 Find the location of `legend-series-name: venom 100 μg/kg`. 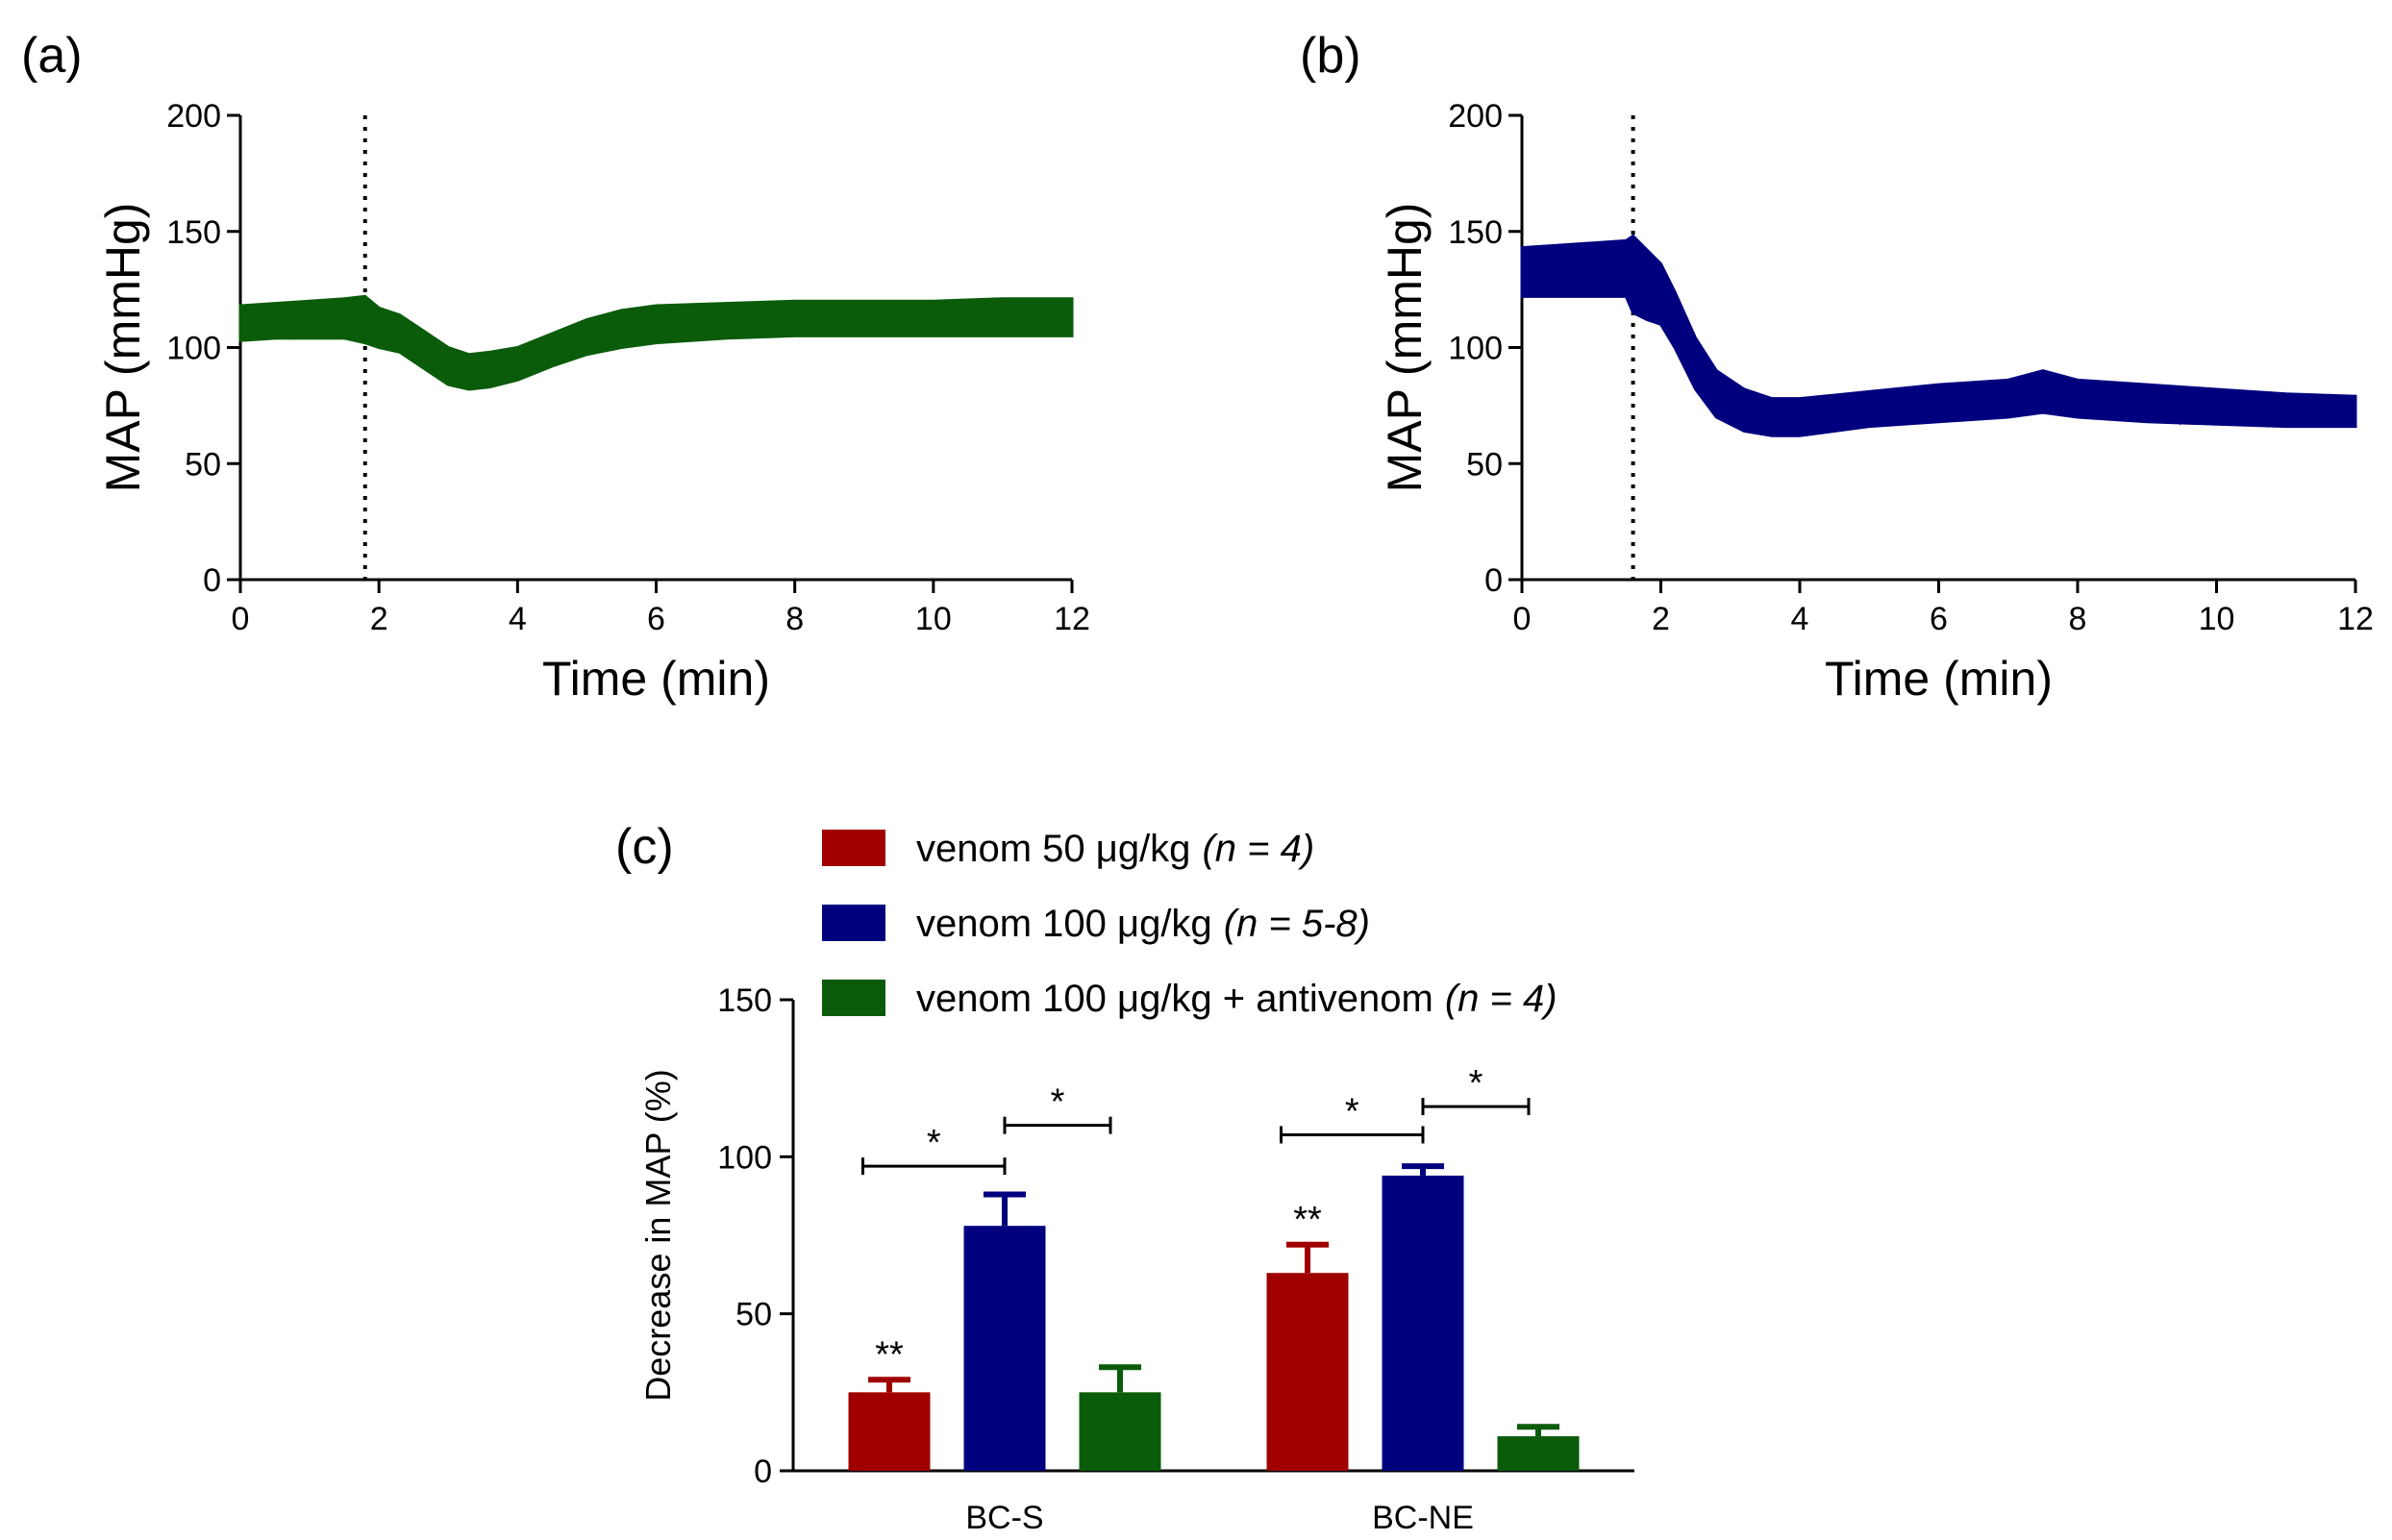

legend-series-name: venom 100 μg/kg is located at coordinates (1064, 924).